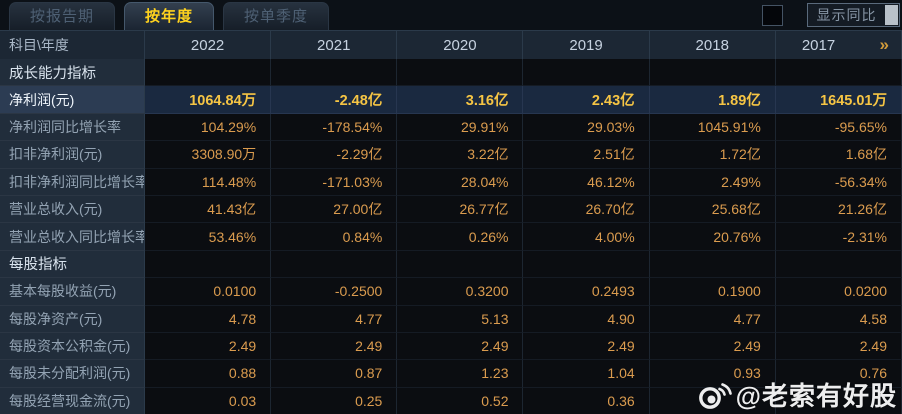 This screenshot has width=902, height=414. Describe the element at coordinates (586, 182) in the screenshot. I see `cell-2019: 46.12%` at that location.